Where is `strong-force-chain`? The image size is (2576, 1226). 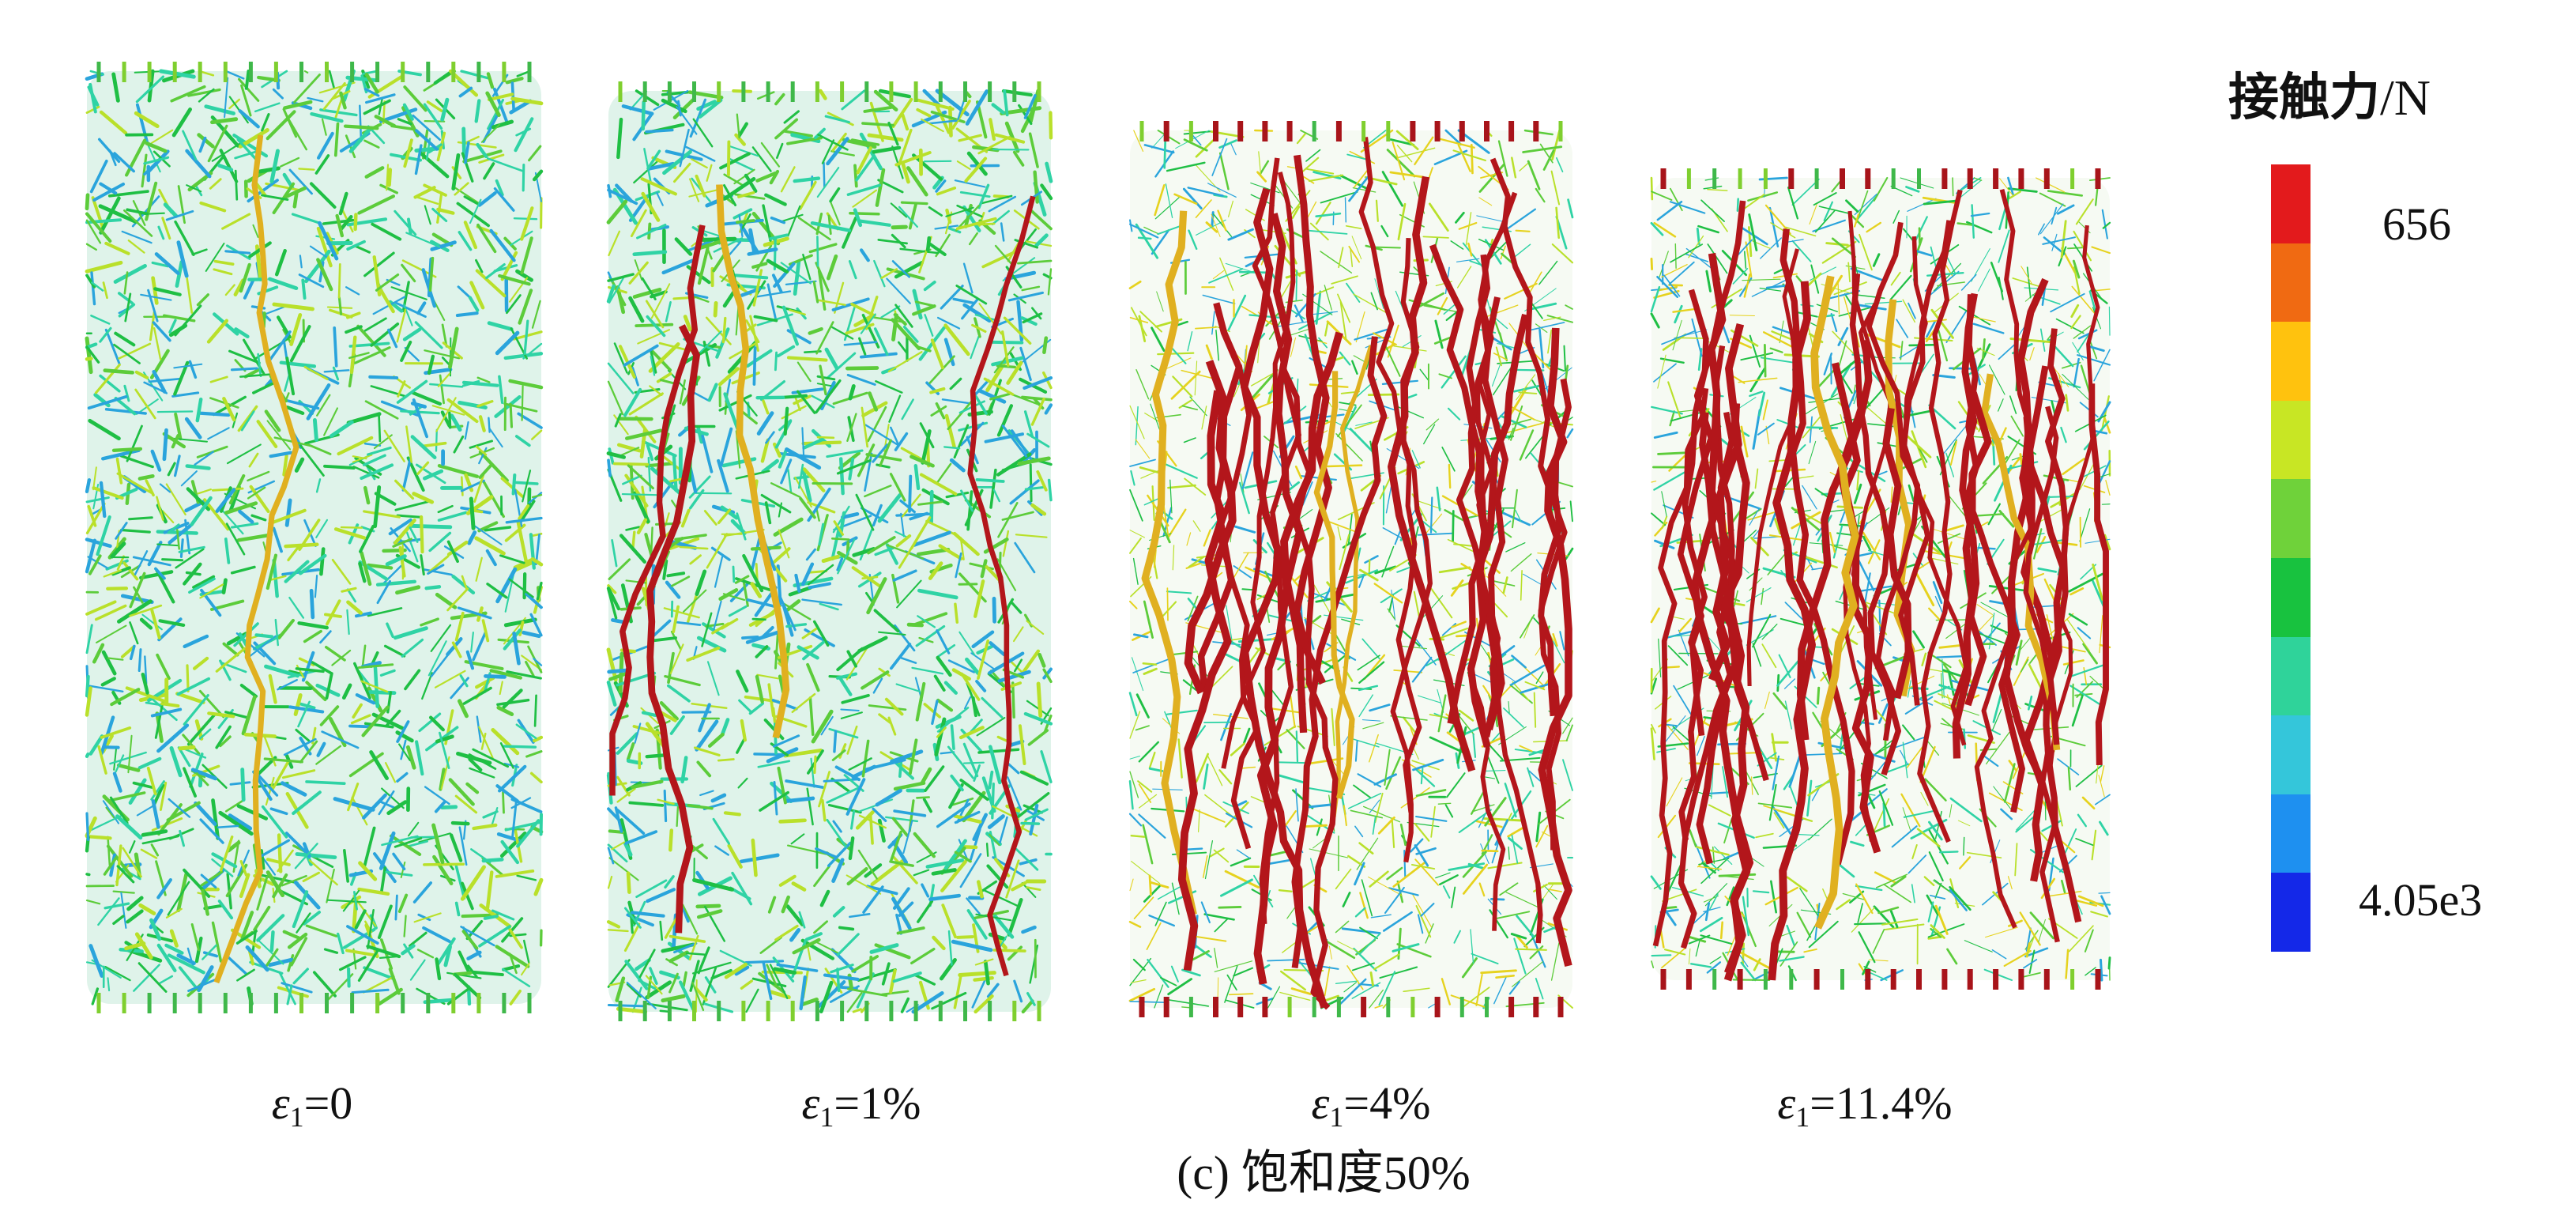
strong-force-chain is located at coordinates (1352, 581).